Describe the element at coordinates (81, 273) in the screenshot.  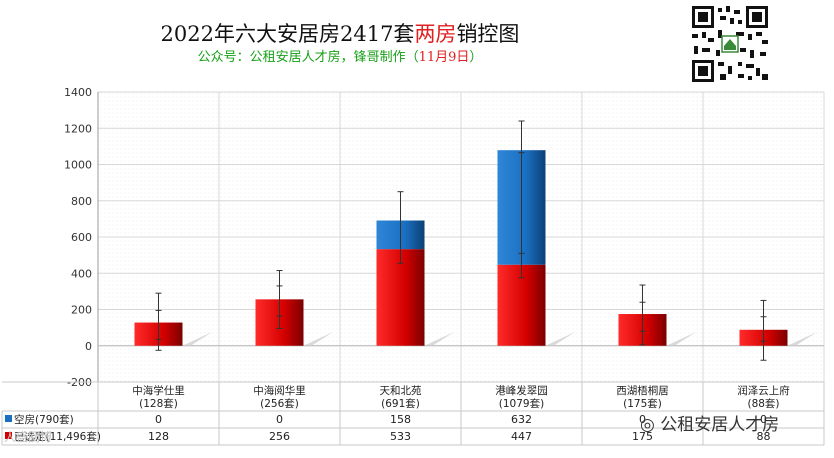
I see `y-tick-label: 400` at that location.